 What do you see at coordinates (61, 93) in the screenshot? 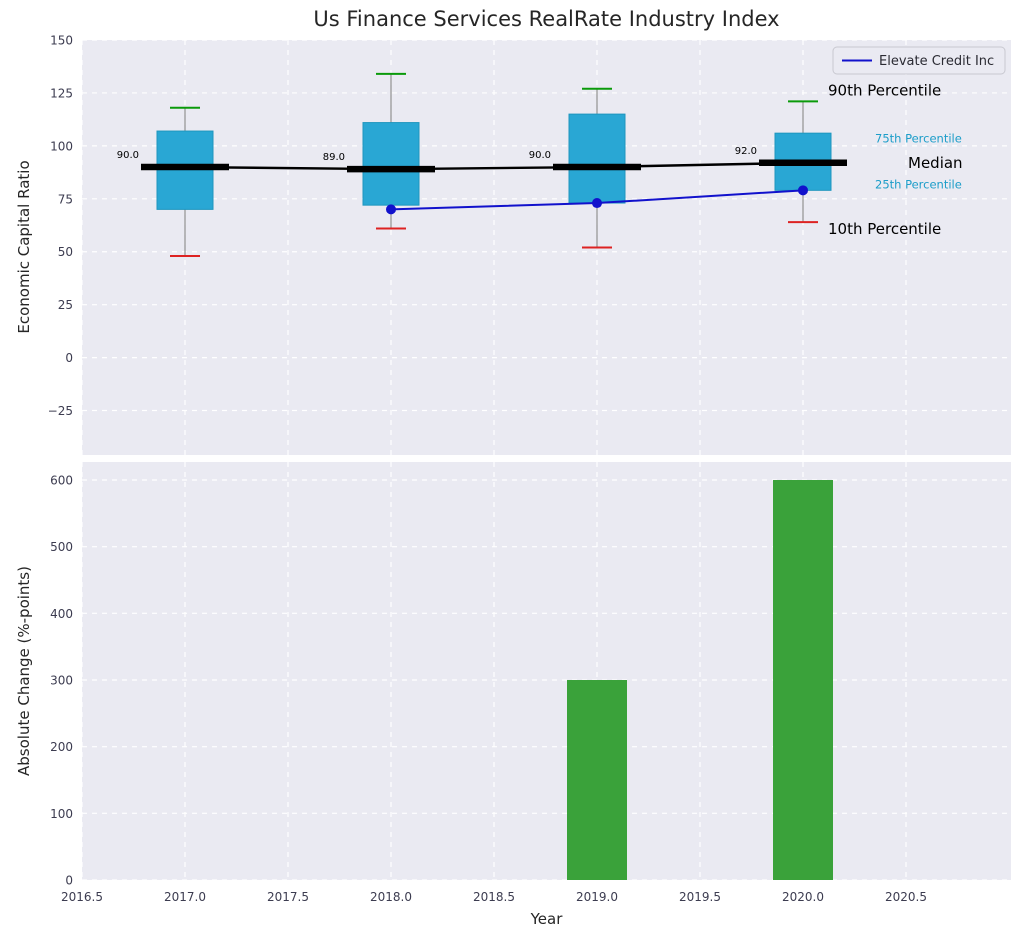
I see `top-y-tick-label: 125` at bounding box center [61, 93].